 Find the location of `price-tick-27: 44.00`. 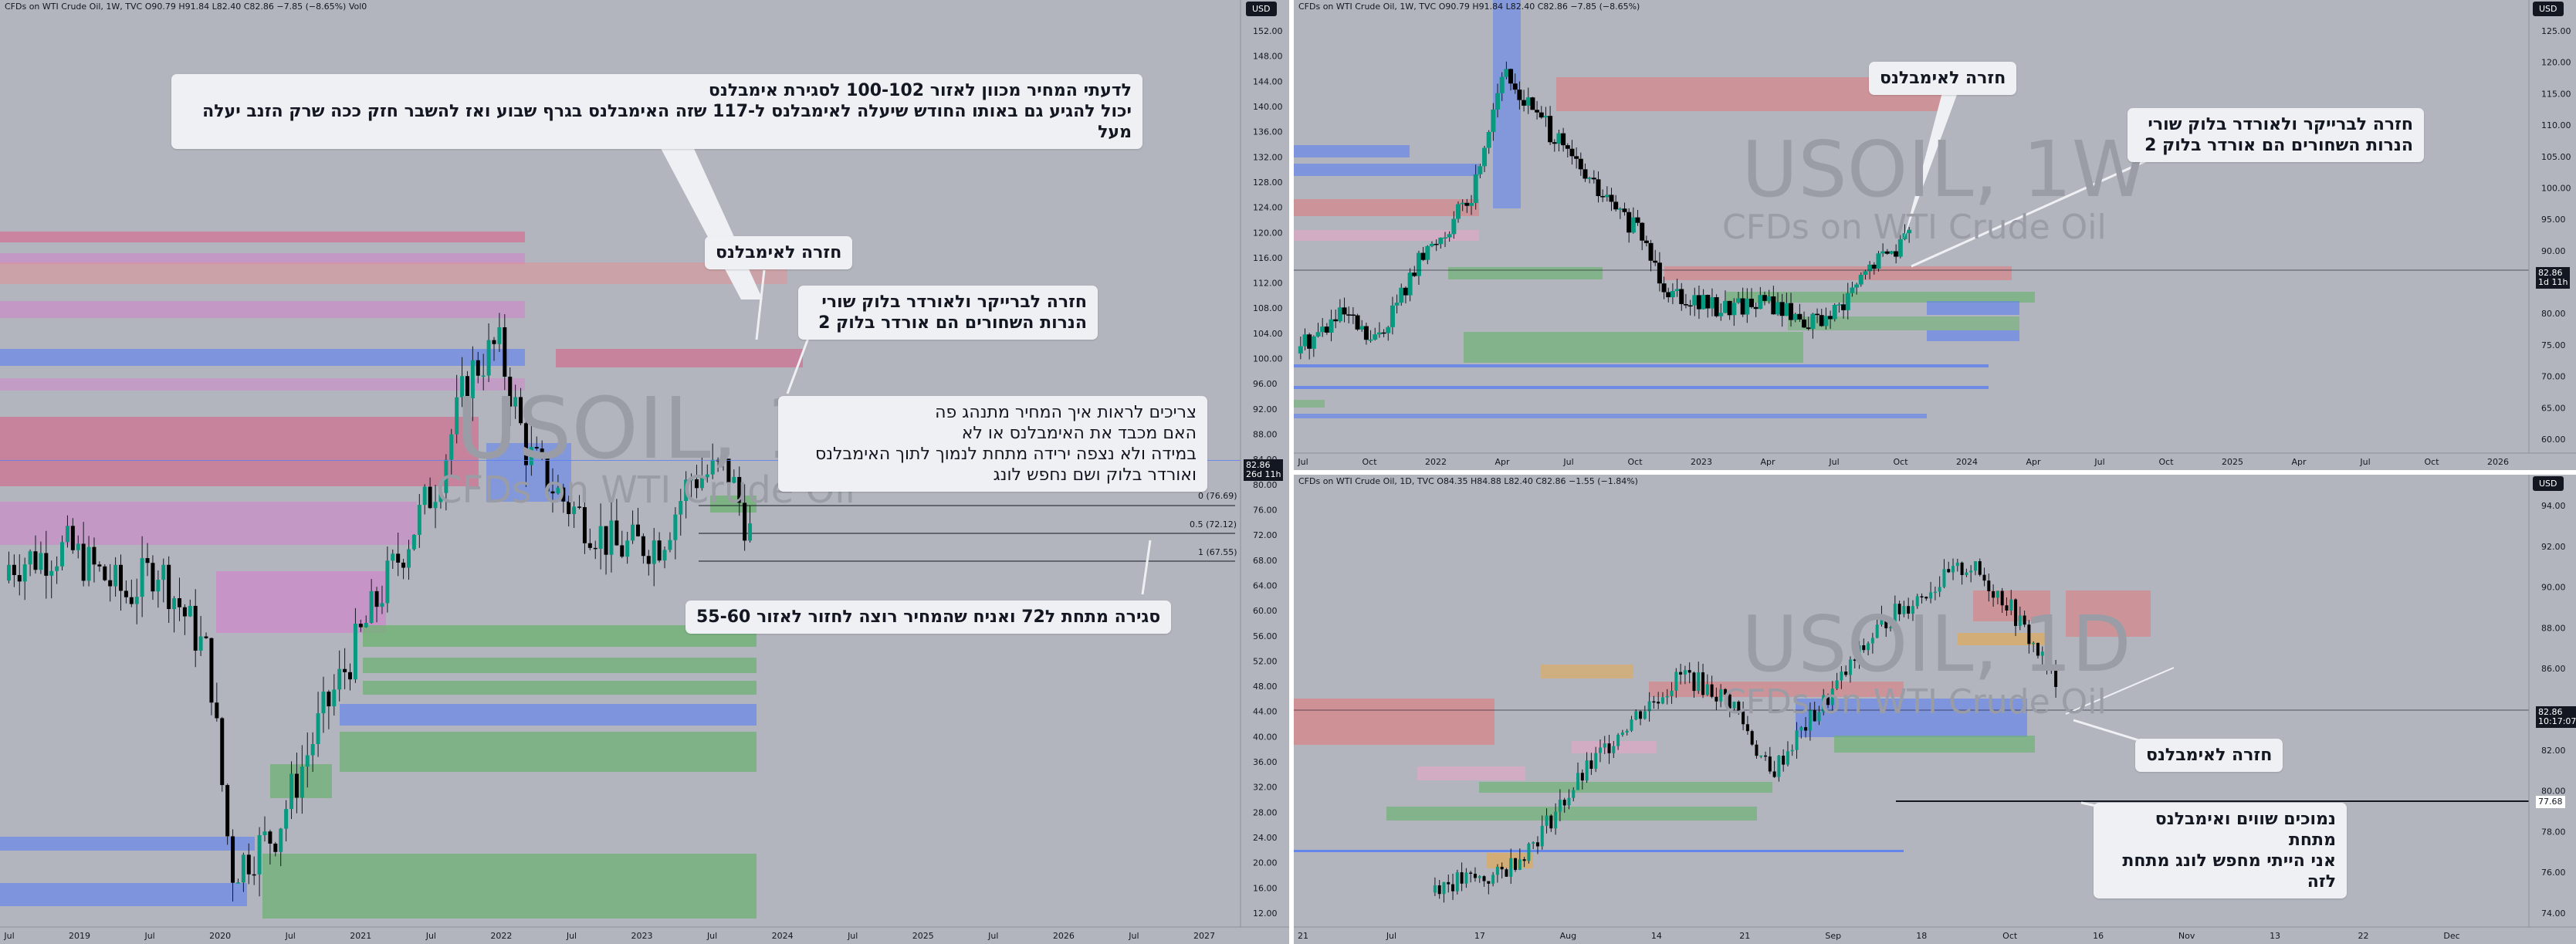

price-tick-27: 44.00 is located at coordinates (1265, 712).